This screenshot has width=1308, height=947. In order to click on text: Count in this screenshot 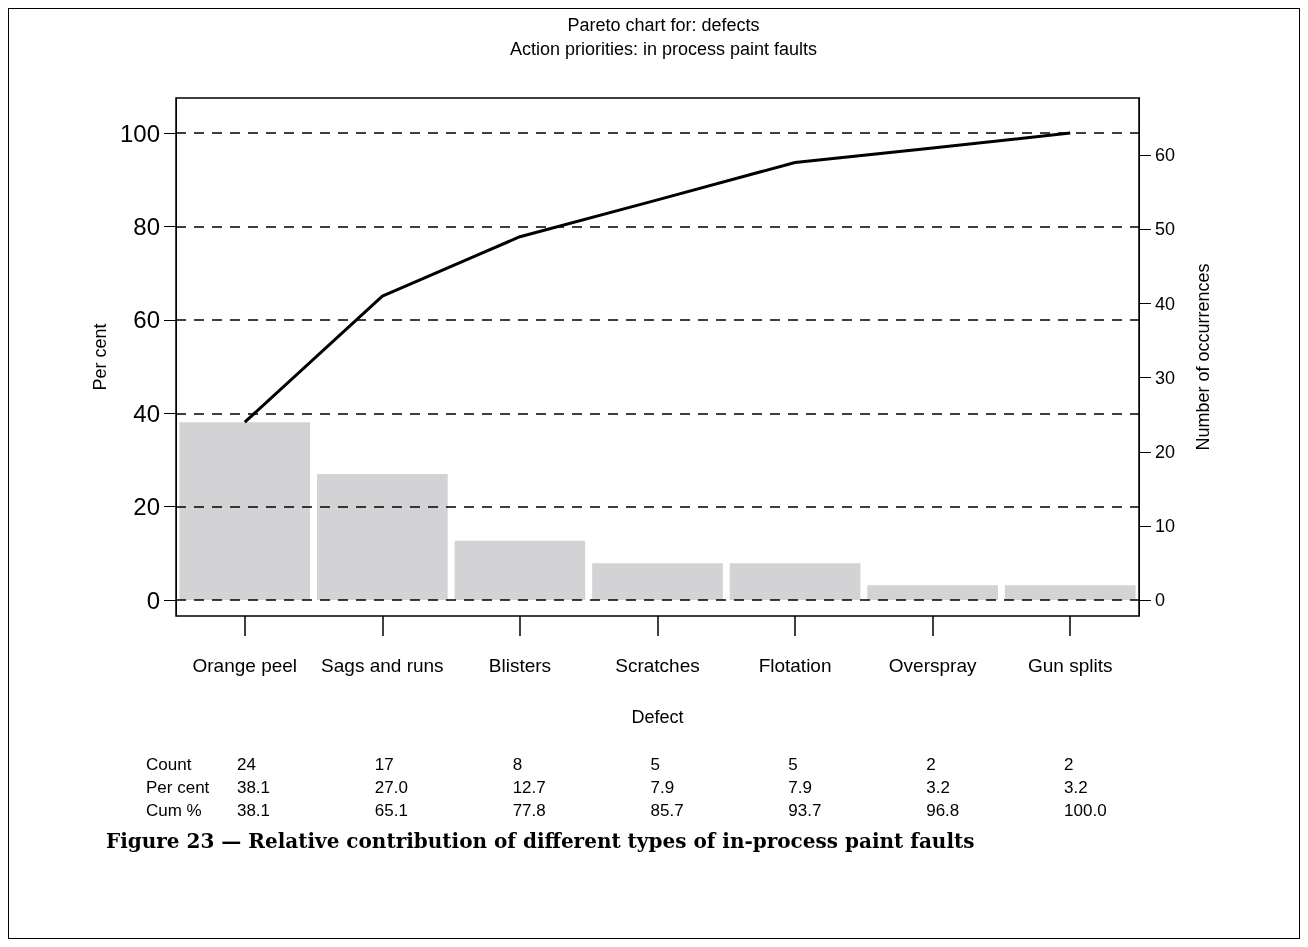, I will do `click(169, 764)`.